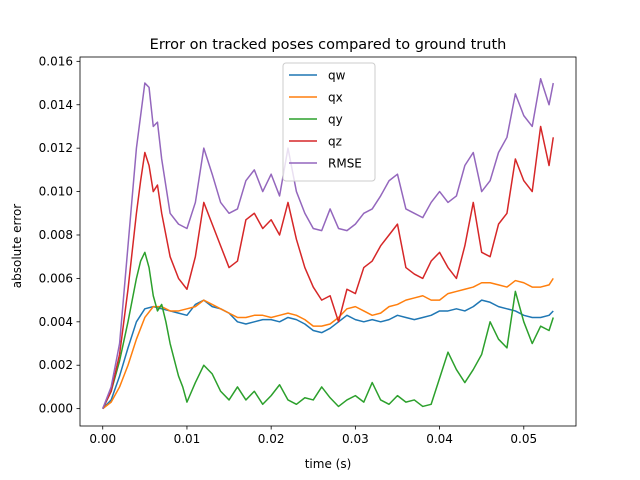 The width and height of the screenshot is (640, 480). I want to click on legend-label-qx: qx, so click(335, 98).